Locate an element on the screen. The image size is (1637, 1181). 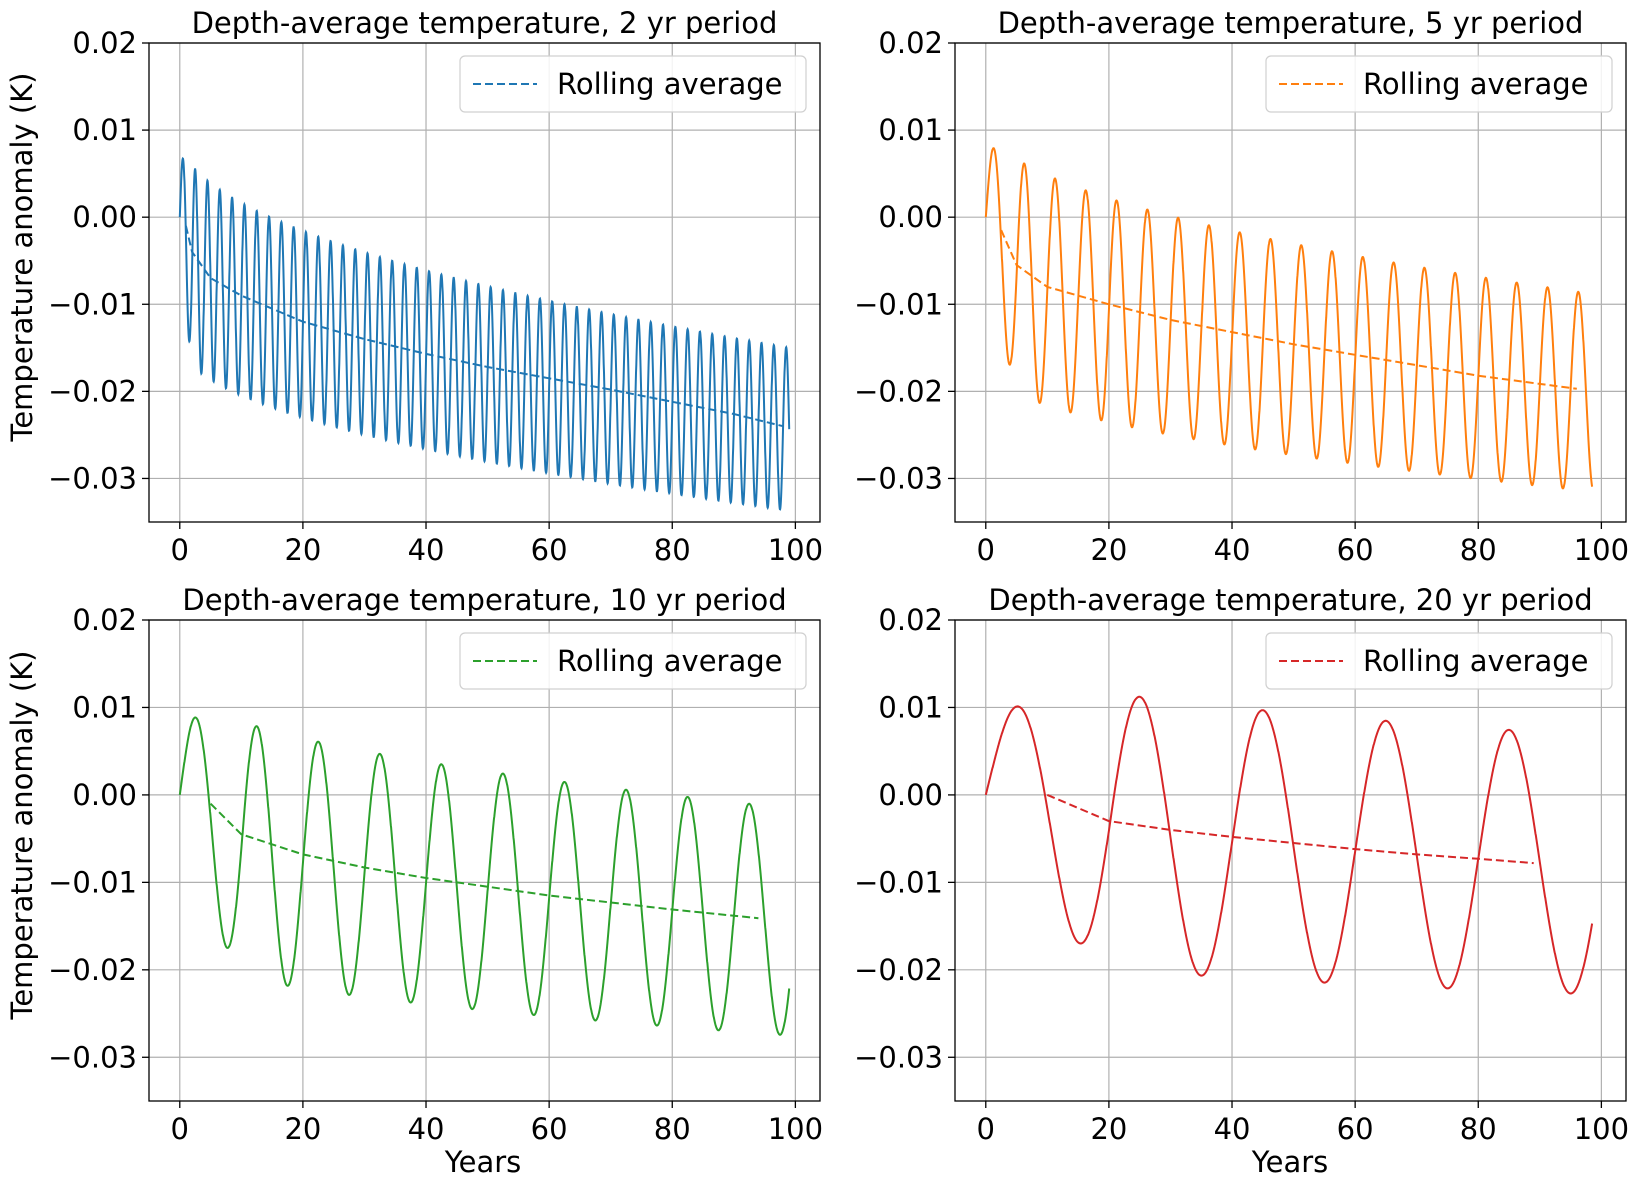
subplot-title: Depth-average temperature, 20 yr period is located at coordinates (1290, 600).